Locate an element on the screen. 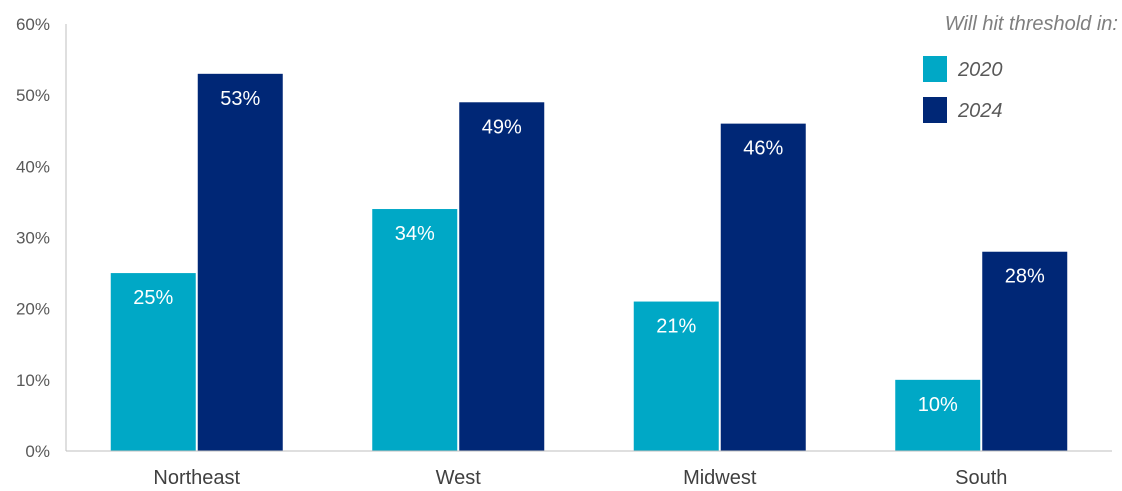 This screenshot has height=491, width=1122. y-tick-label: 30% is located at coordinates (33, 238).